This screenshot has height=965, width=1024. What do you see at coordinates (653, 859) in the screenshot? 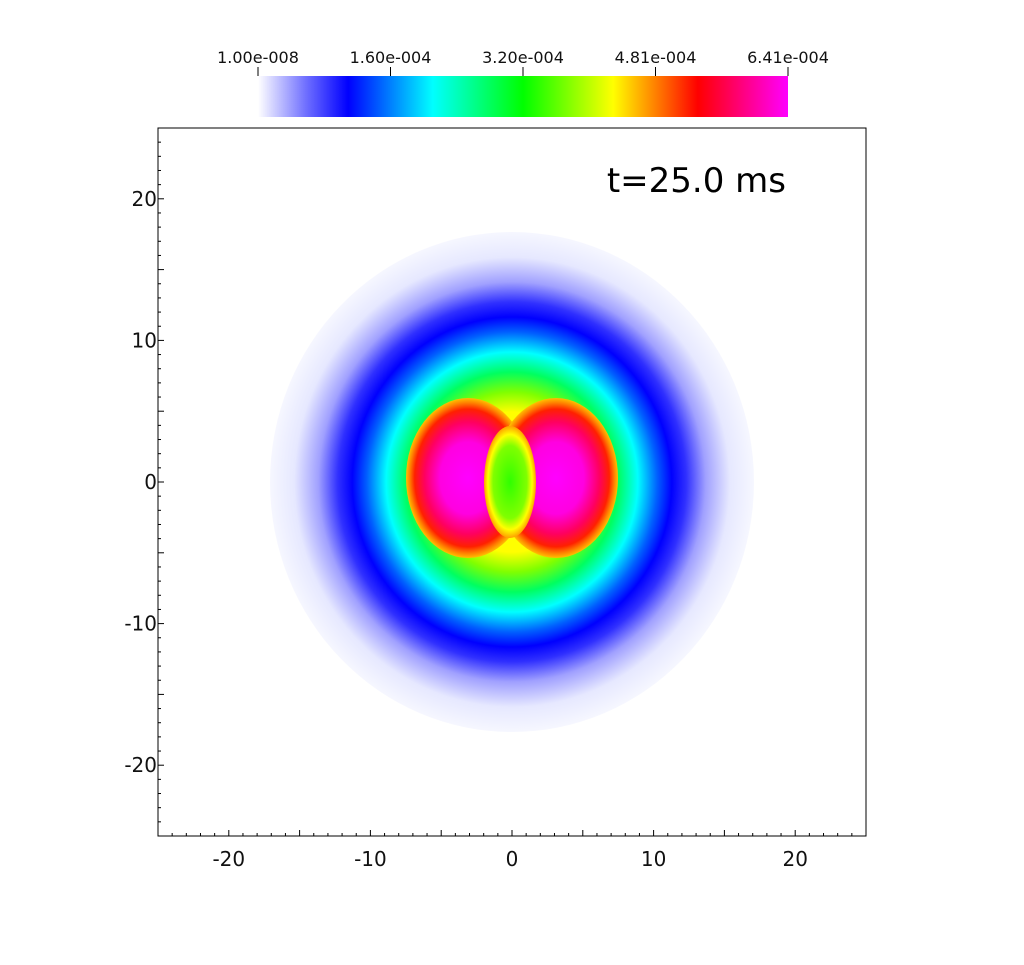
I see `x-tick-label: 10` at bounding box center [653, 859].